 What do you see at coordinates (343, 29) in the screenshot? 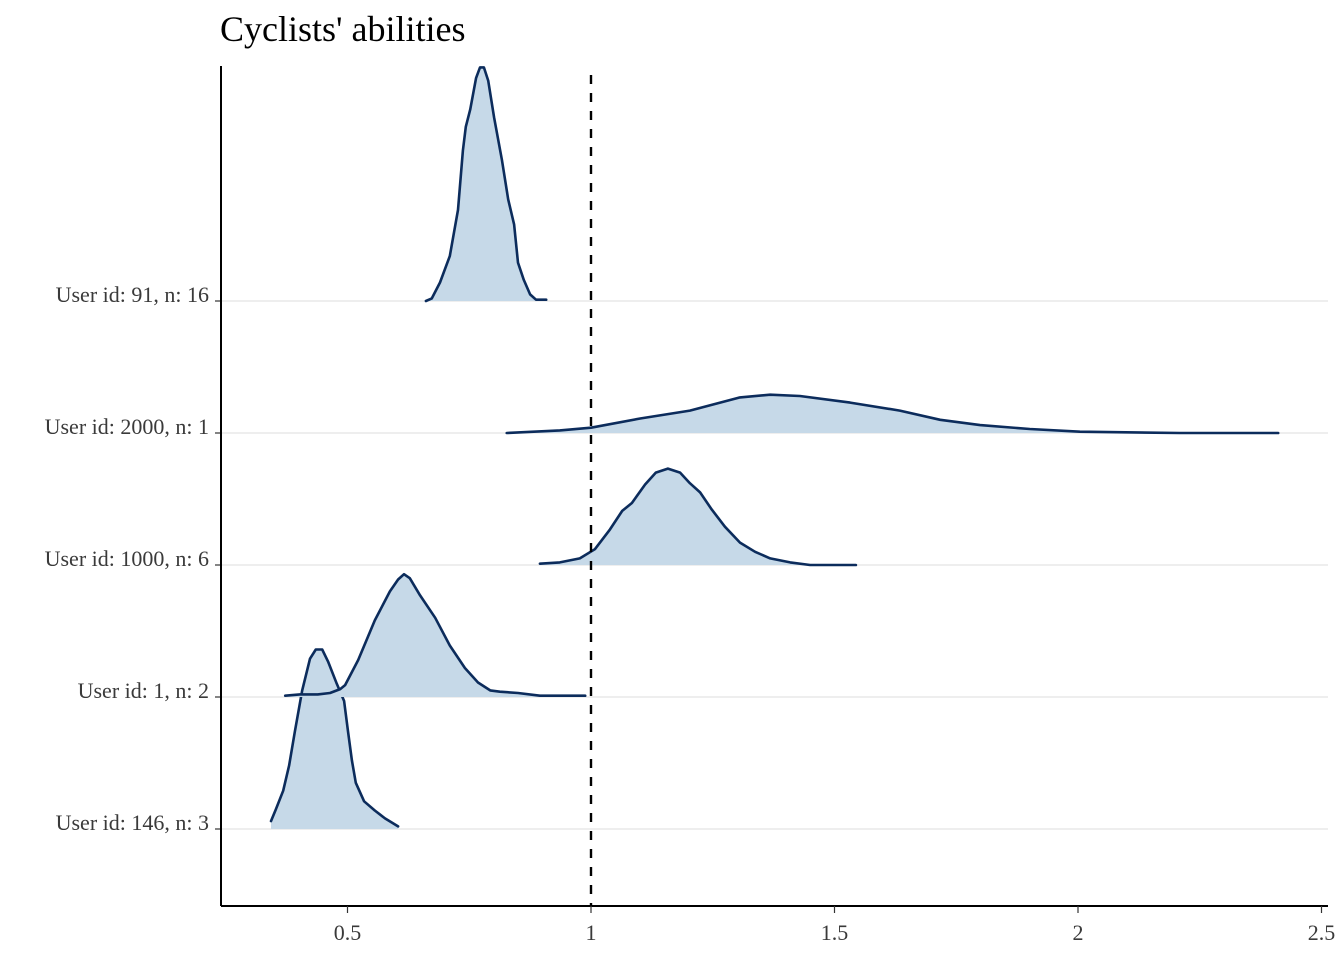
I see `chart-title: Cyclists' abilities` at bounding box center [343, 29].